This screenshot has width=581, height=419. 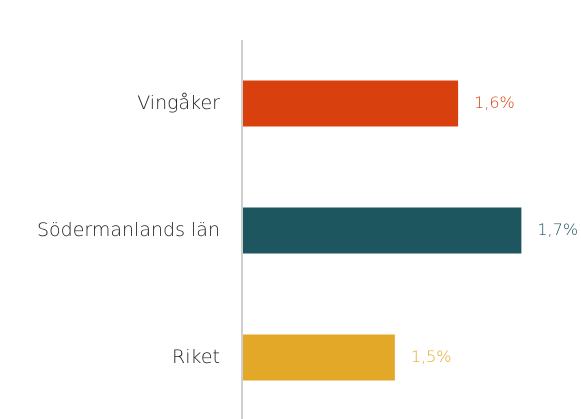 What do you see at coordinates (557, 229) in the screenshot?
I see `value-label: 1,7%` at bounding box center [557, 229].